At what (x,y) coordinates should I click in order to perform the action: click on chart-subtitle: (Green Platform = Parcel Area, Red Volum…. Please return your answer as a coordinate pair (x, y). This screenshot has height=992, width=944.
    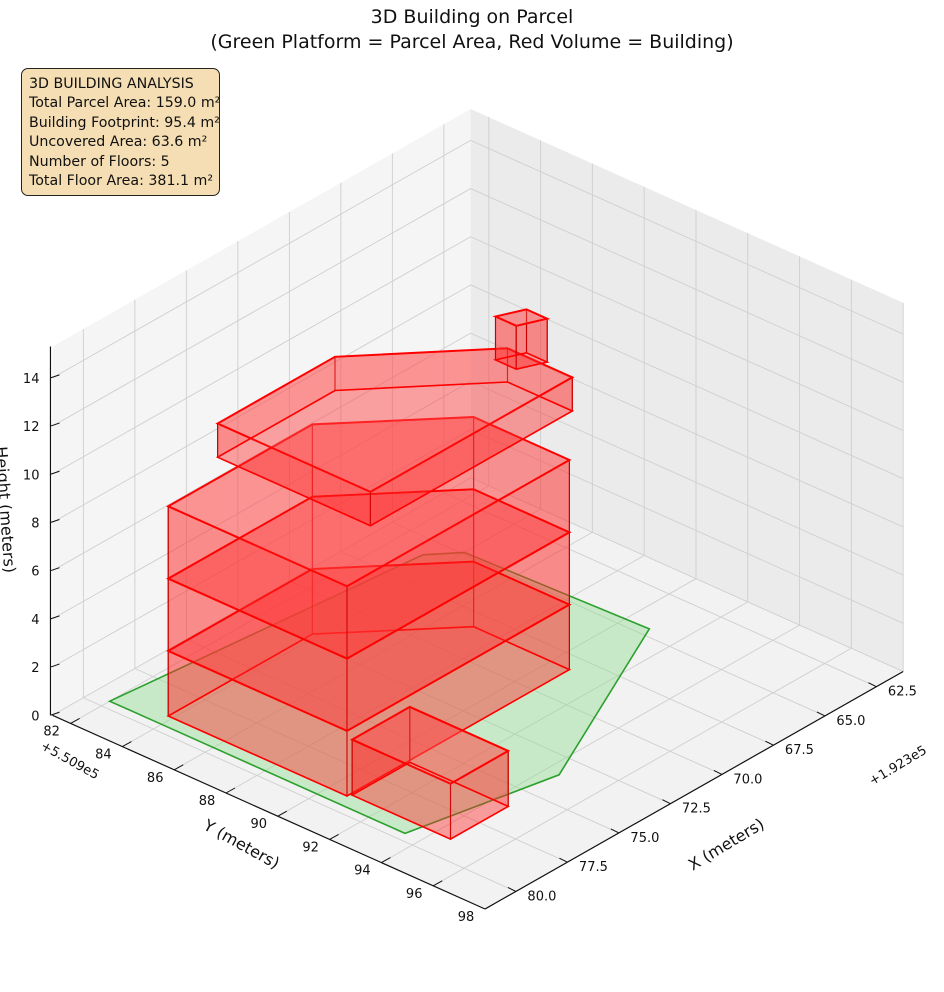
    Looking at the image, I should click on (472, 42).